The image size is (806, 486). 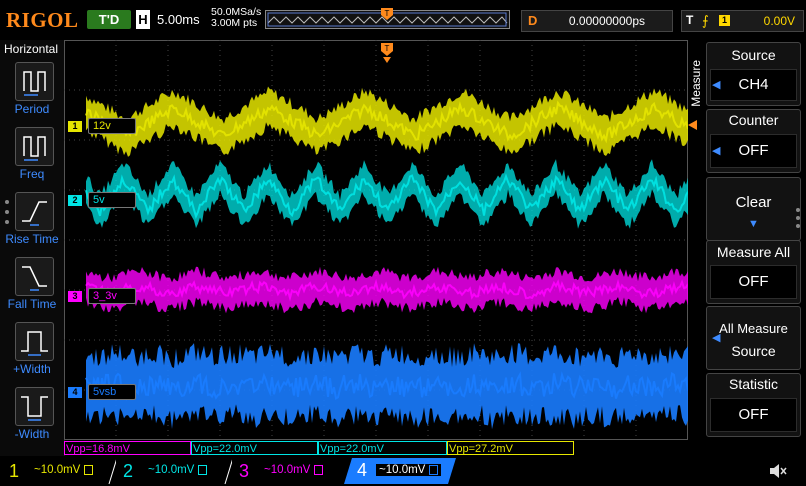 What do you see at coordinates (234, 23) in the screenshot?
I see `memory-depth: 3.00M pts` at bounding box center [234, 23].